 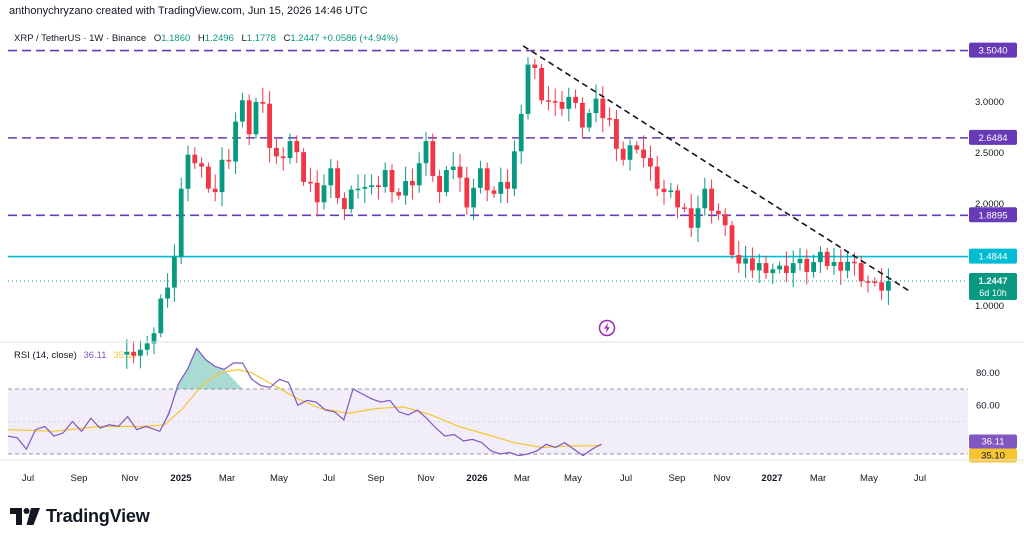 What do you see at coordinates (988, 373) in the screenshot?
I see `rsi-tick-0: 80.00` at bounding box center [988, 373].